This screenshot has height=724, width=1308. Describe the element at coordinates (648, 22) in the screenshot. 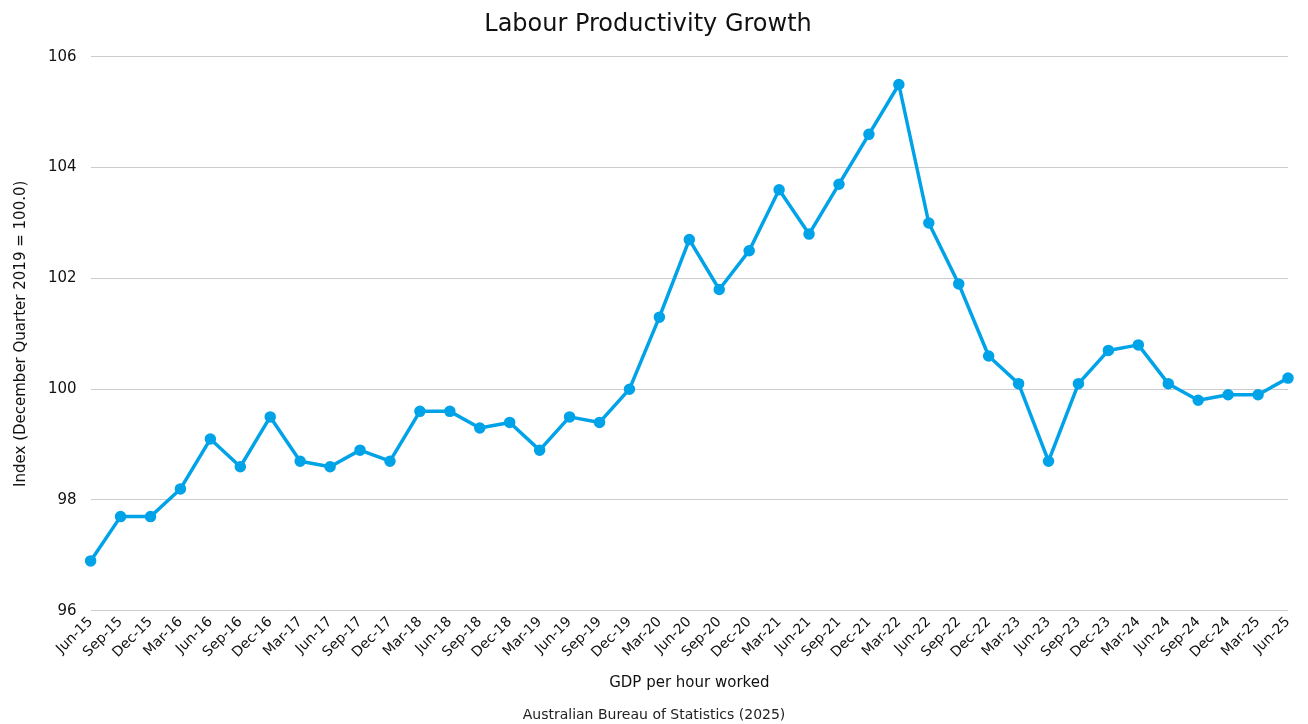

I see `chart-title: Labour Productivity Growth` at that location.